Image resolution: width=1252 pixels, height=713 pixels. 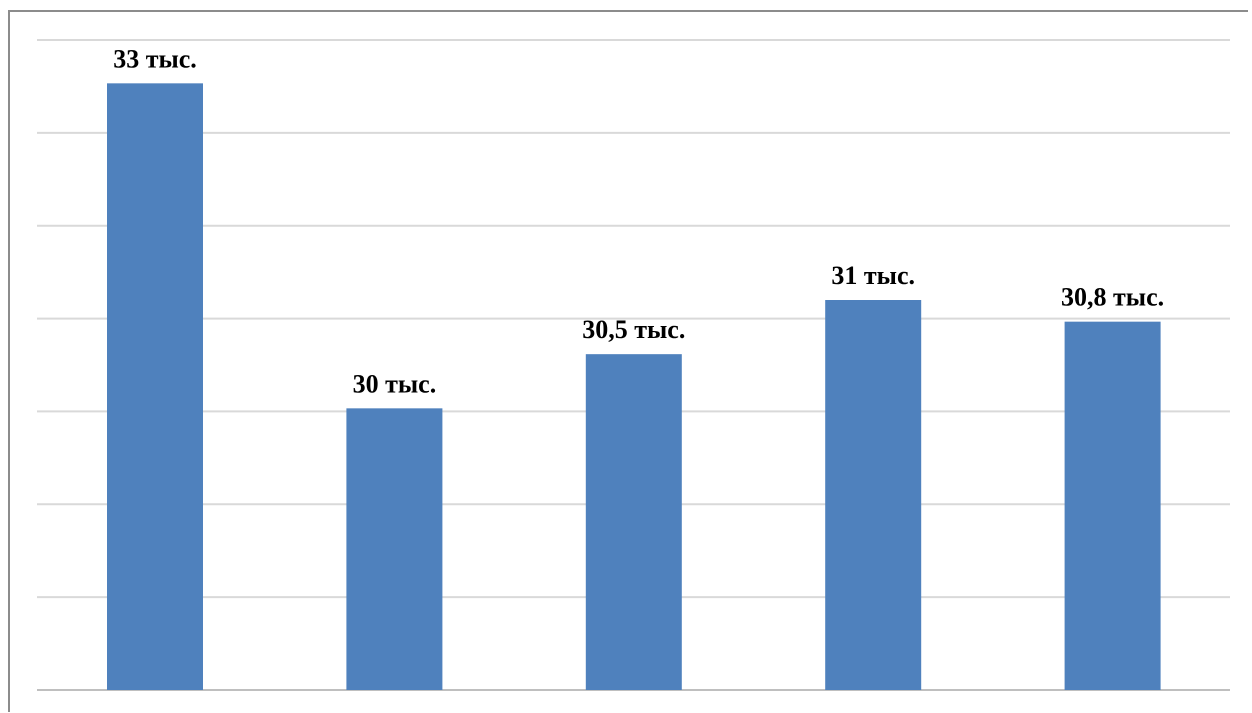 What do you see at coordinates (873, 275) in the screenshot?
I see `data-label: 31 тыс.` at bounding box center [873, 275].